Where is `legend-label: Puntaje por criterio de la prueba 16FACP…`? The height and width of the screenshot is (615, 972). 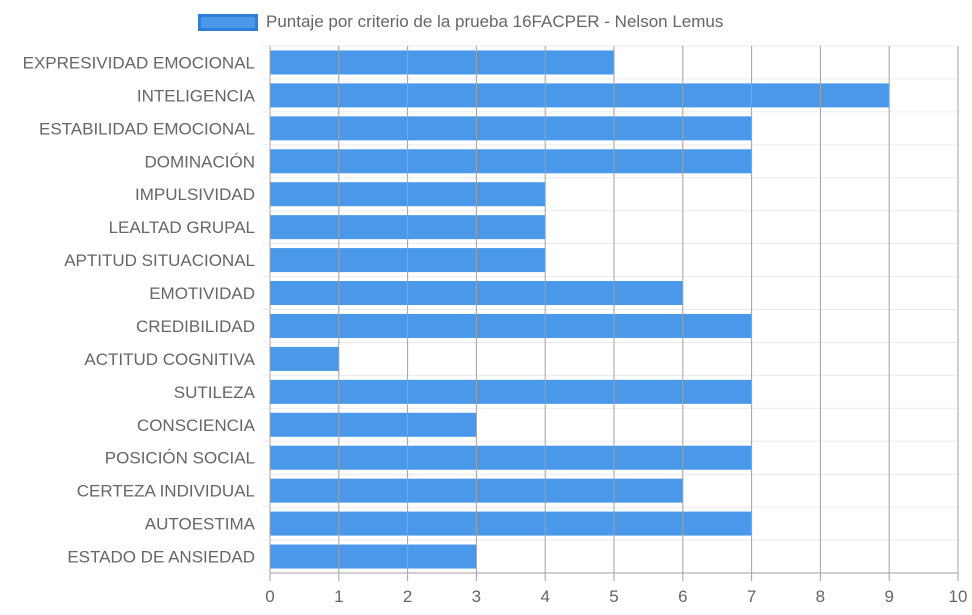 legend-label: Puntaje por criterio de la prueba 16FACP… is located at coordinates (495, 21).